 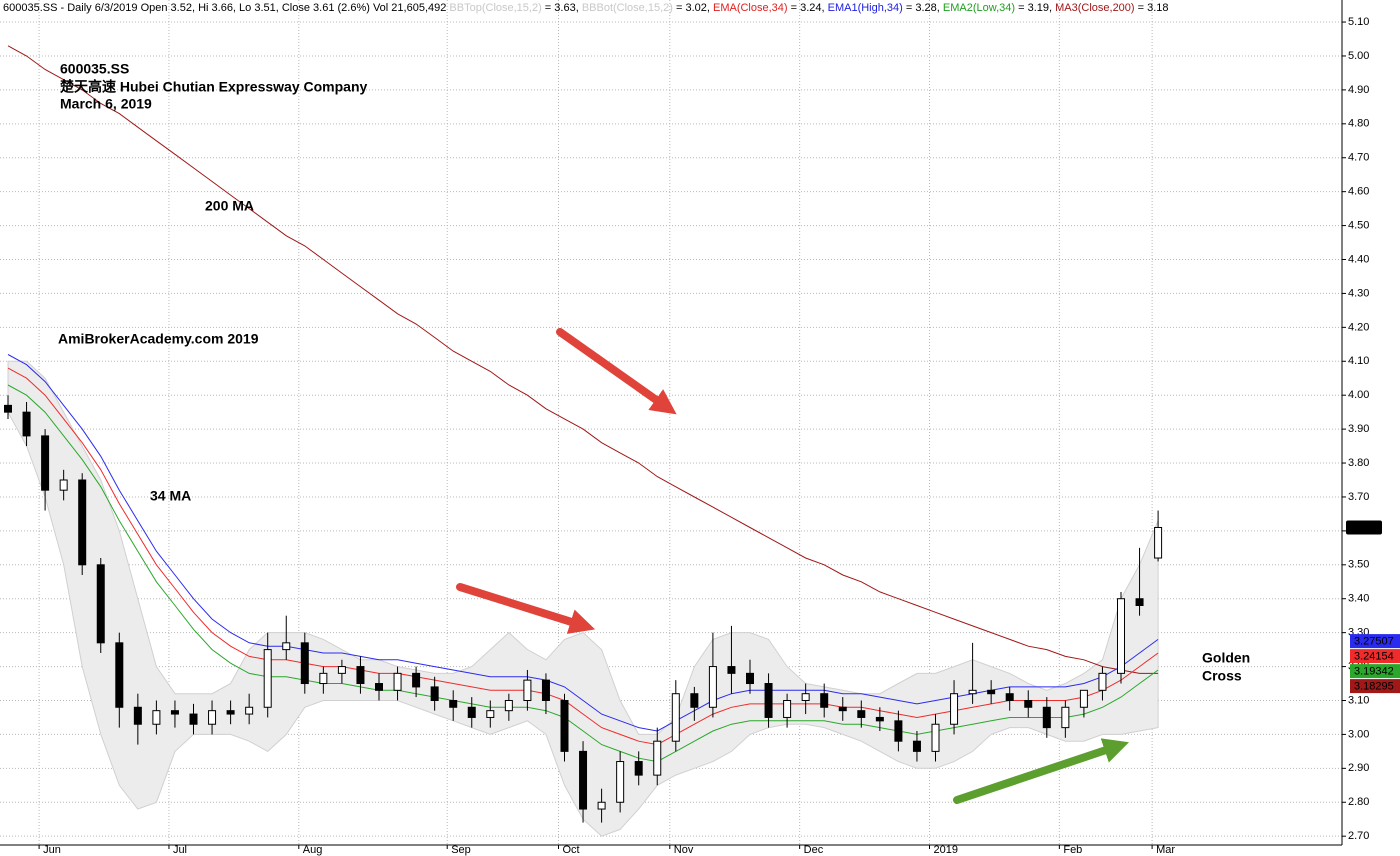 I want to click on x-tick-label: Nov, so click(x=684, y=850).